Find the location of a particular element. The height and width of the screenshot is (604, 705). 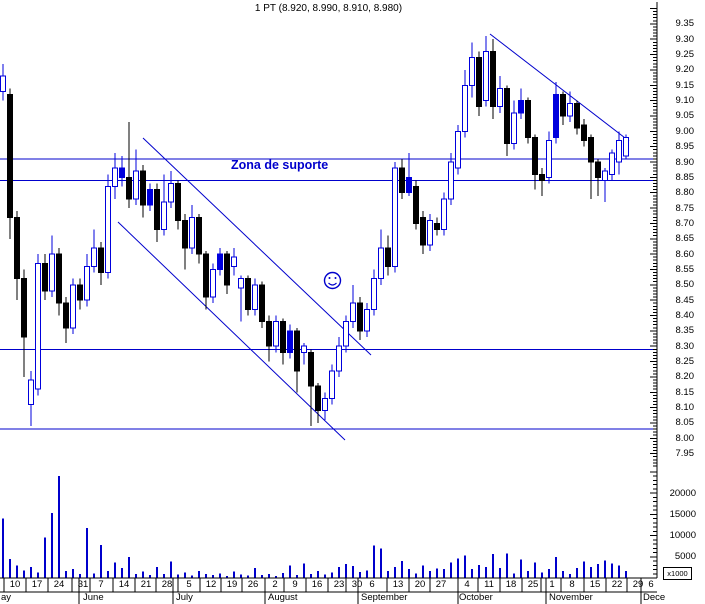

date-tick-label: 4 is located at coordinates (467, 584).